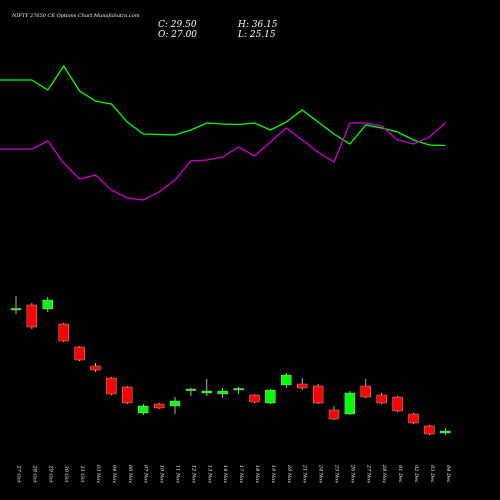 This screenshot has width=500, height=500. I want to click on x-tick-label: 14 Nov, so click(225, 474).